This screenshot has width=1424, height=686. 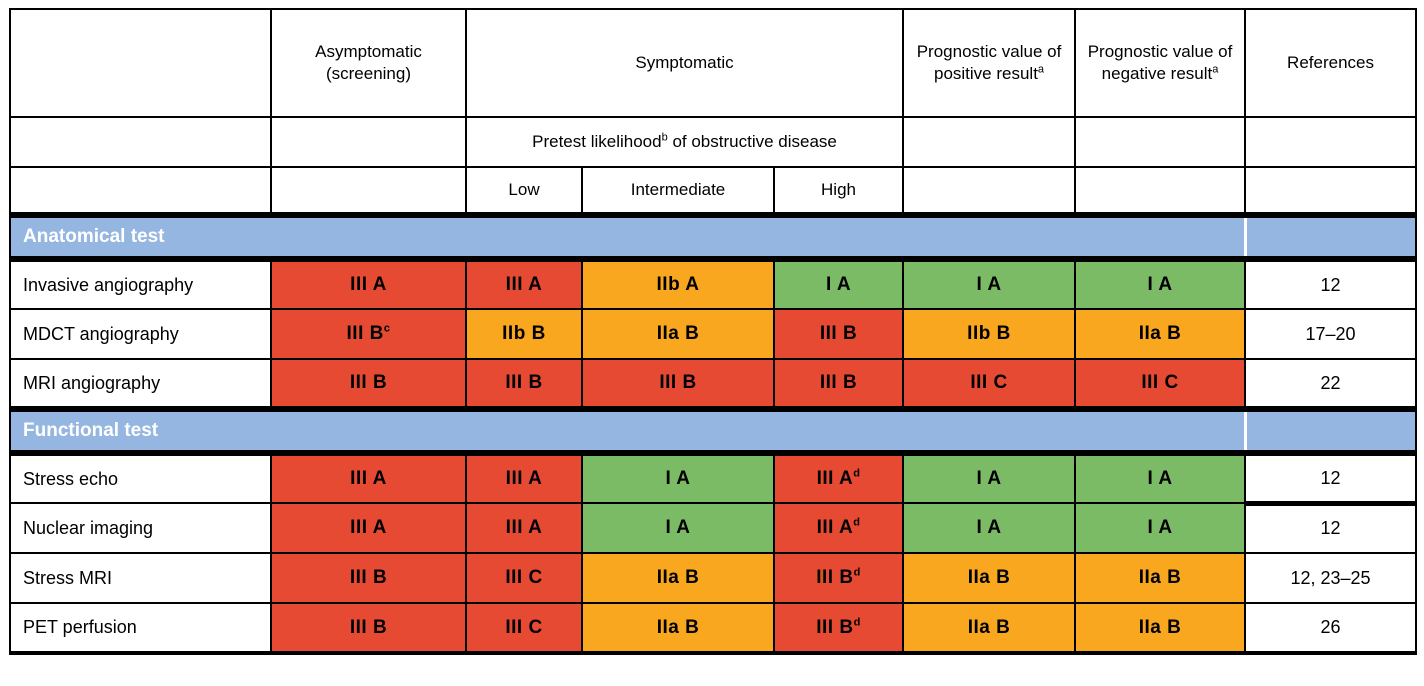 I want to click on header-row-3: Low Intermediate High, so click(x=713, y=191).